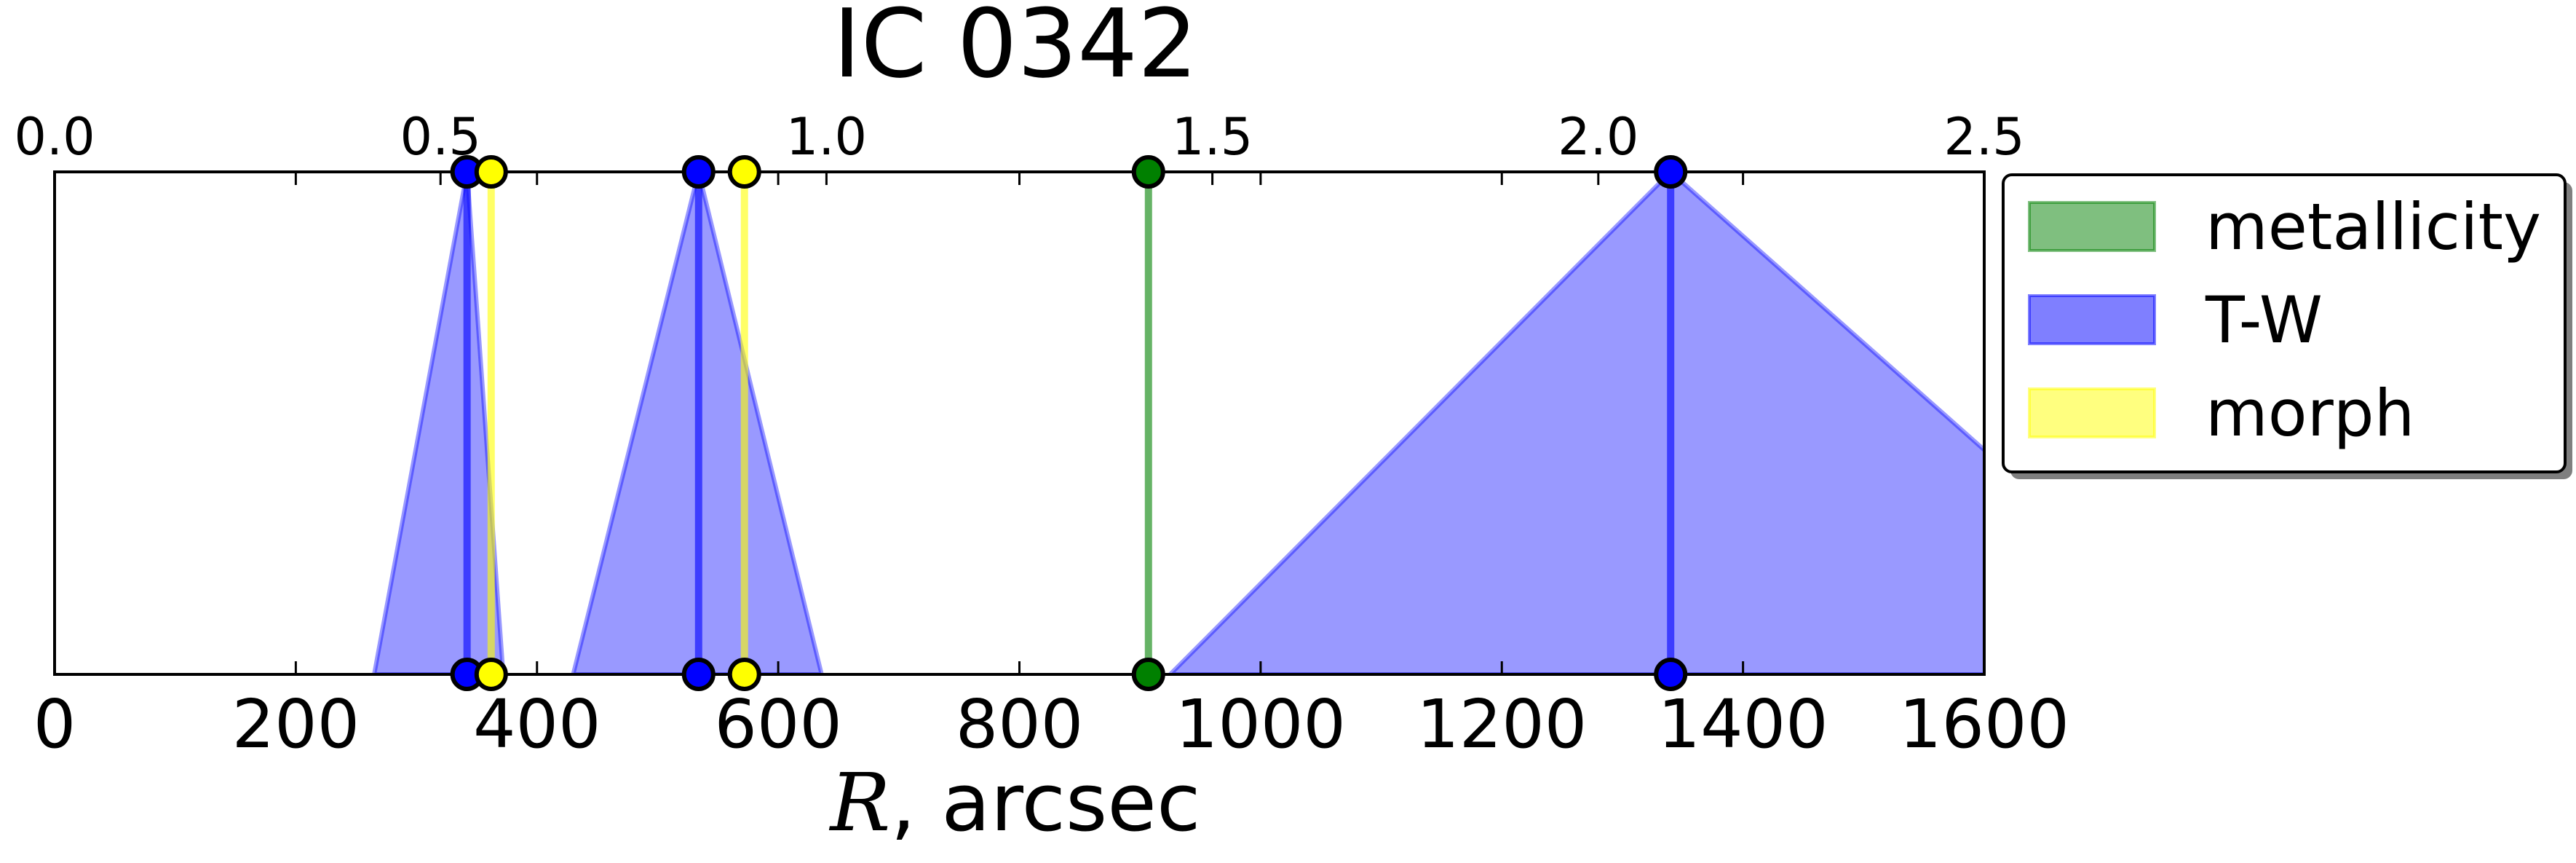 The image size is (2576, 863). I want to click on top-tick-label: 1.0, so click(826, 137).